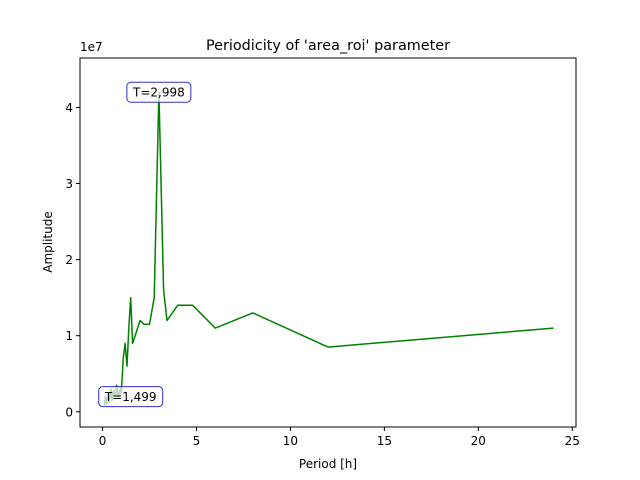  What do you see at coordinates (339, 437) in the screenshot?
I see `x-axis: 0 5 10 15 20 25` at bounding box center [339, 437].